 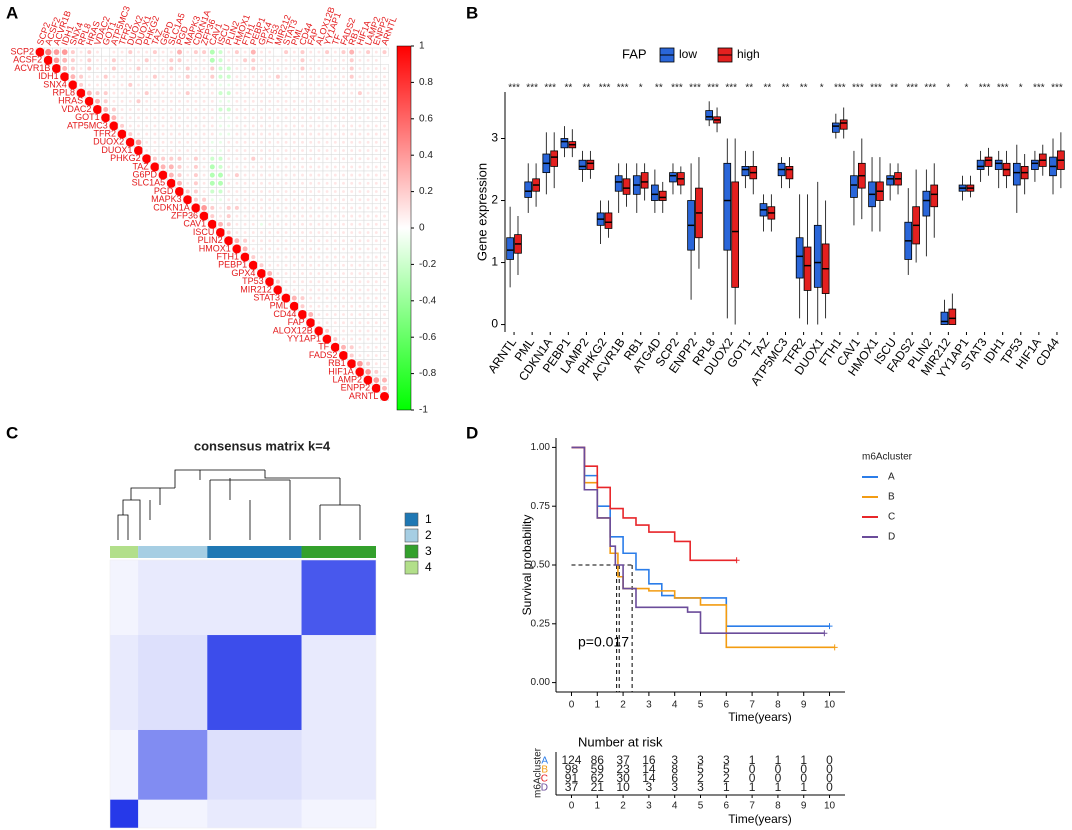 I want to click on p-value: p=0.017, so click(x=603, y=642).